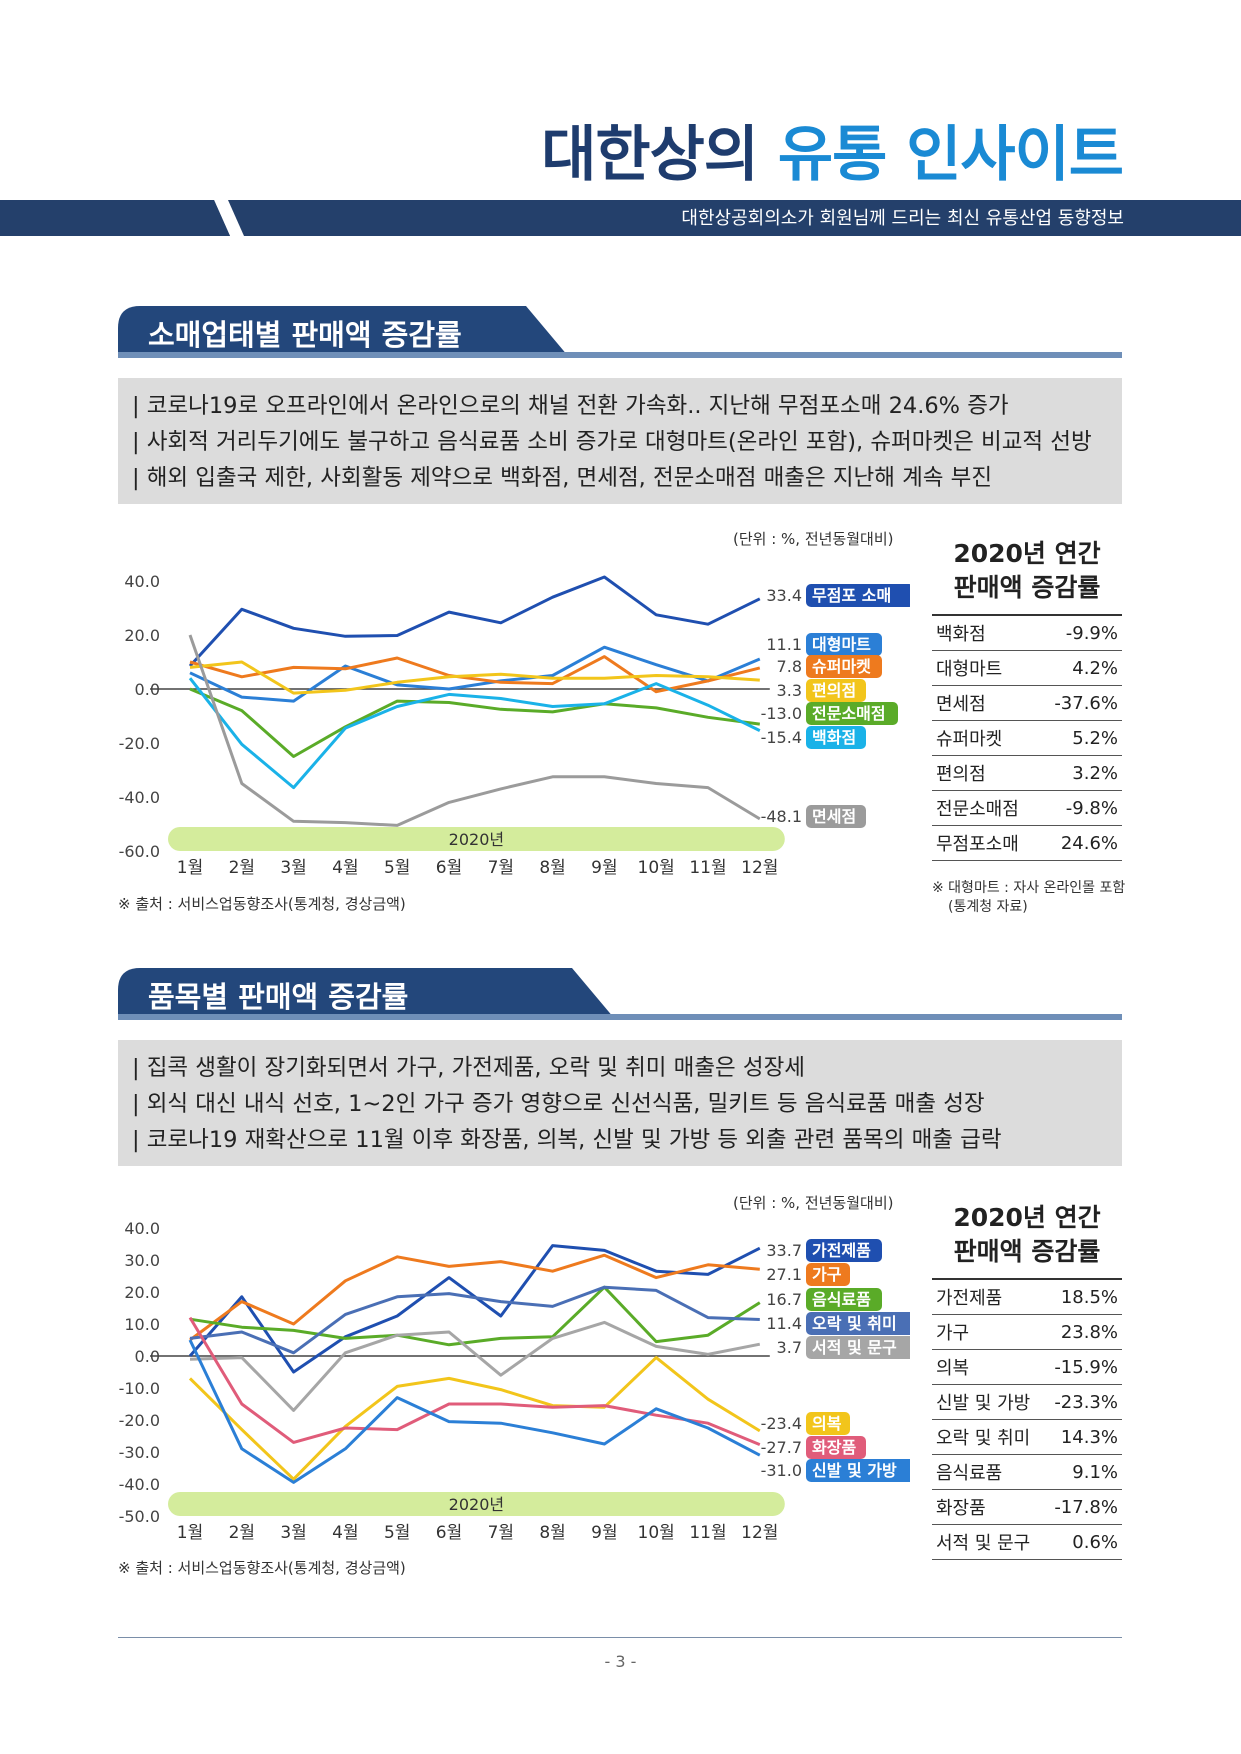 The image size is (1241, 1754). What do you see at coordinates (784, 1323) in the screenshot?
I see `series-end-value: 11.4` at bounding box center [784, 1323].